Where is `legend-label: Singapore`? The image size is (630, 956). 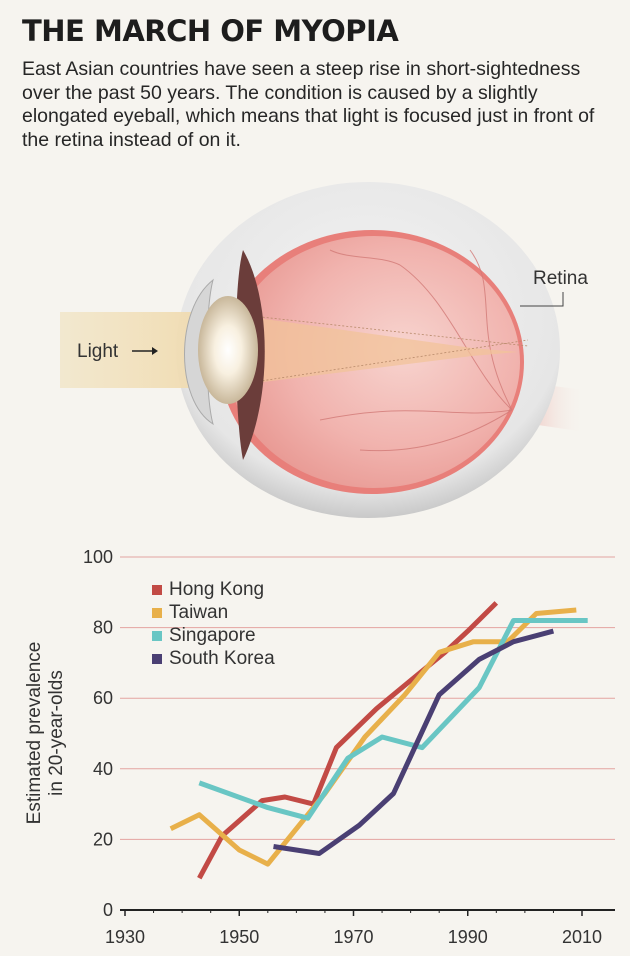 legend-label: Singapore is located at coordinates (212, 635).